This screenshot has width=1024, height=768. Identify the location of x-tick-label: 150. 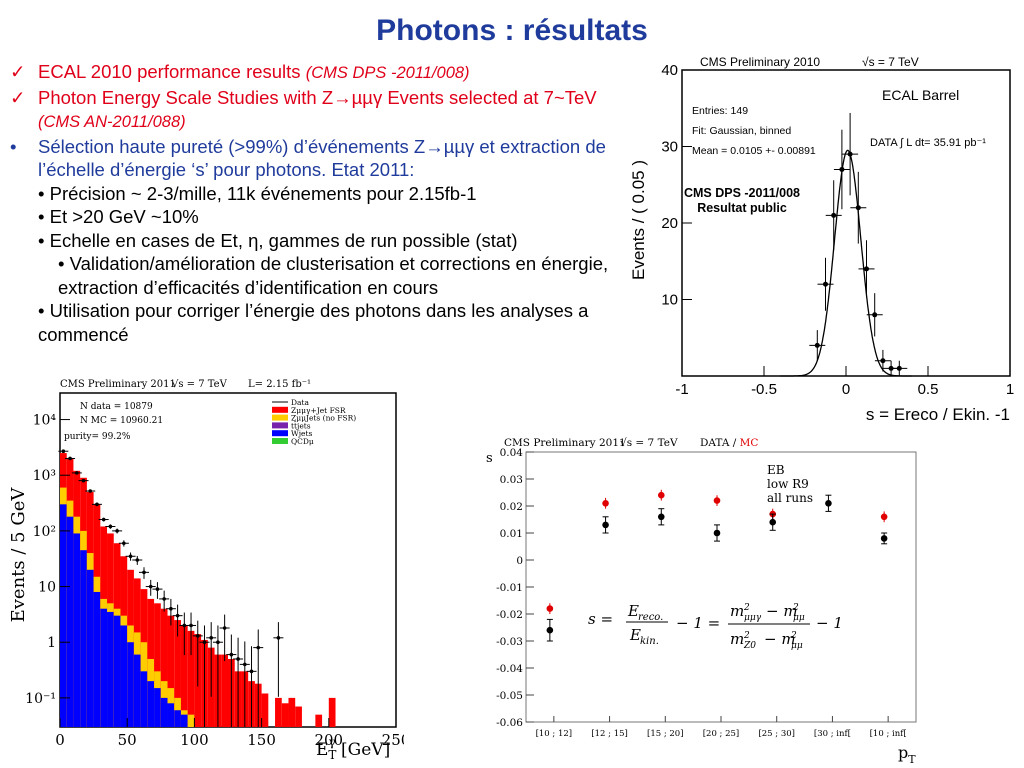
(261, 740).